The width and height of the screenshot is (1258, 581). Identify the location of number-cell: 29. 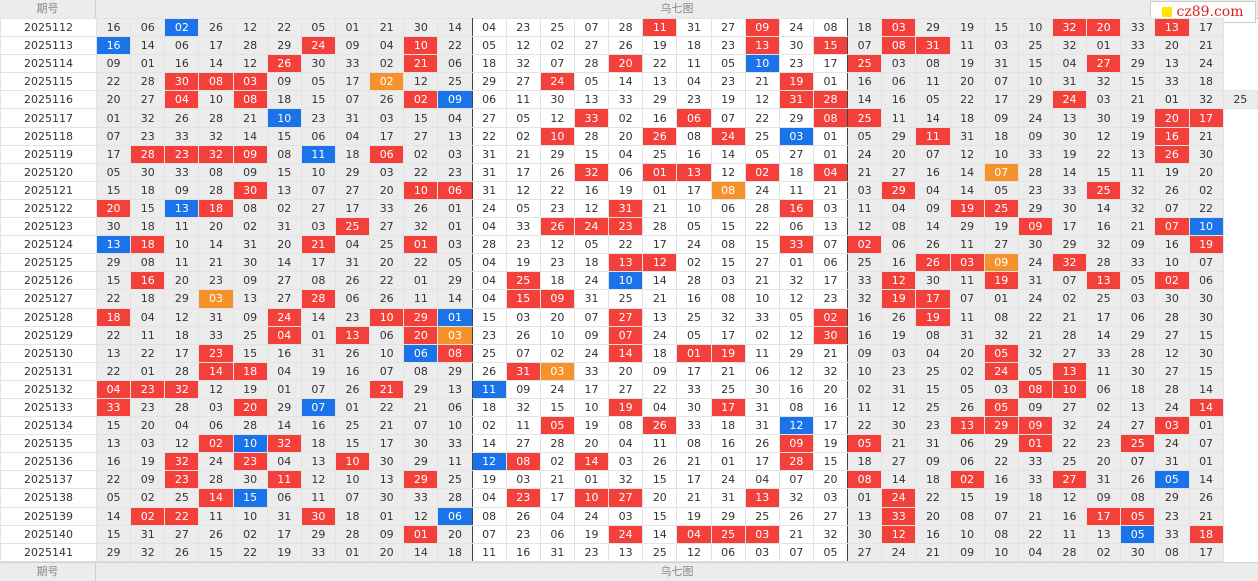
(1035, 208).